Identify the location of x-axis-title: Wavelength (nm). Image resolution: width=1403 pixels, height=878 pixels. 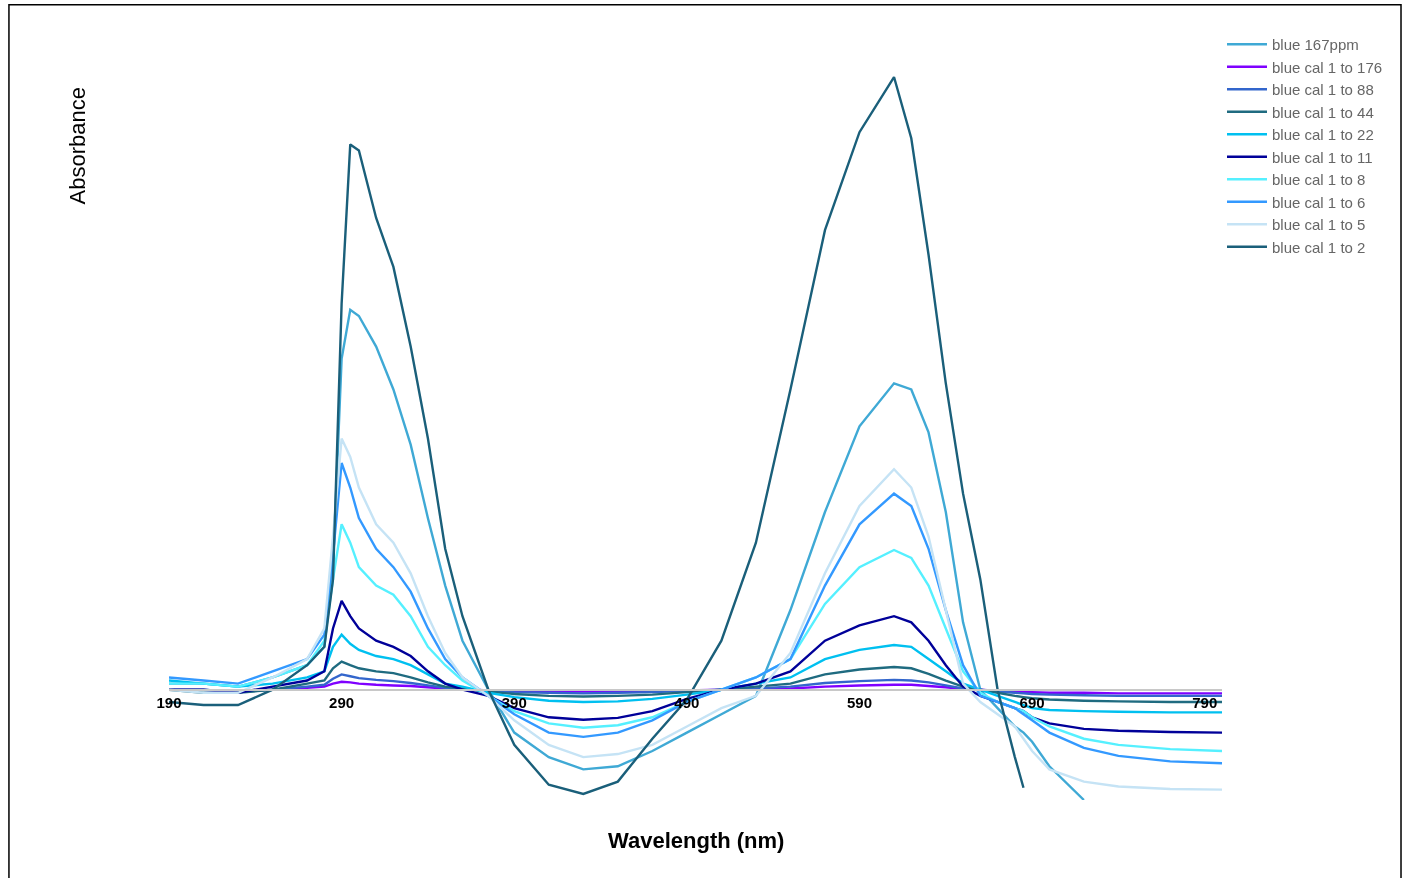
(696, 840).